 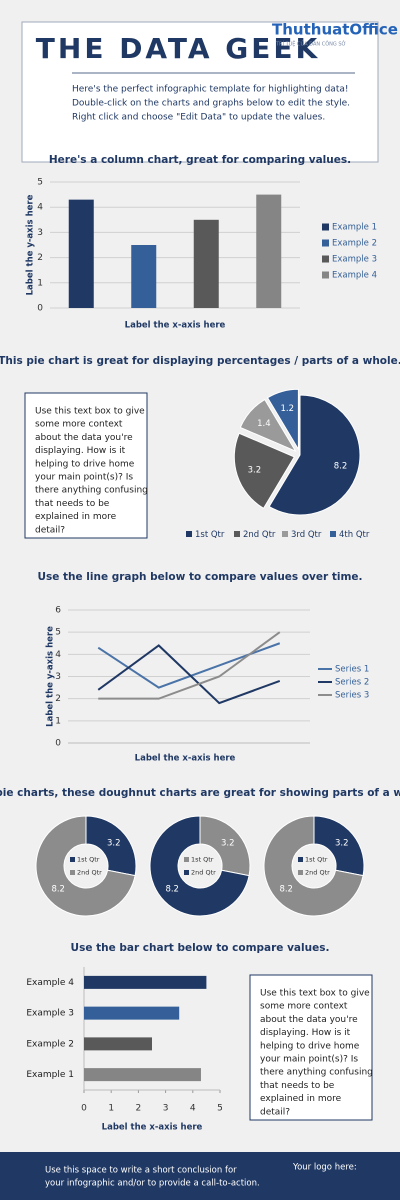 What do you see at coordinates (50, 1044) in the screenshot?
I see `y-tick-label: Example 2` at bounding box center [50, 1044].